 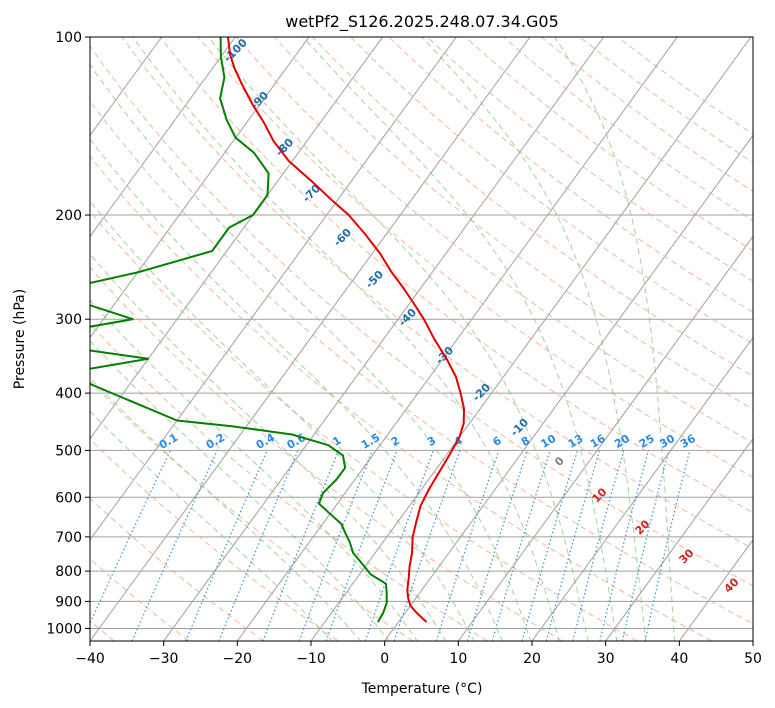 What do you see at coordinates (422, 22) in the screenshot?
I see `chart-title: wetPf2_S126.2025.248.07.34.G05` at bounding box center [422, 22].